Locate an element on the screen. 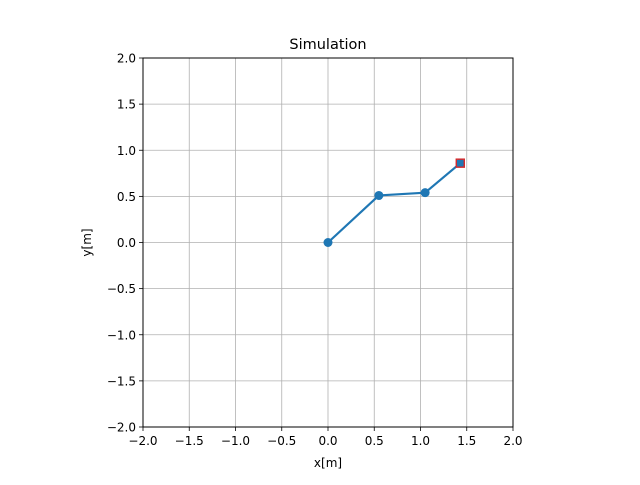  x-tick-label: −0.5 is located at coordinates (281, 441).